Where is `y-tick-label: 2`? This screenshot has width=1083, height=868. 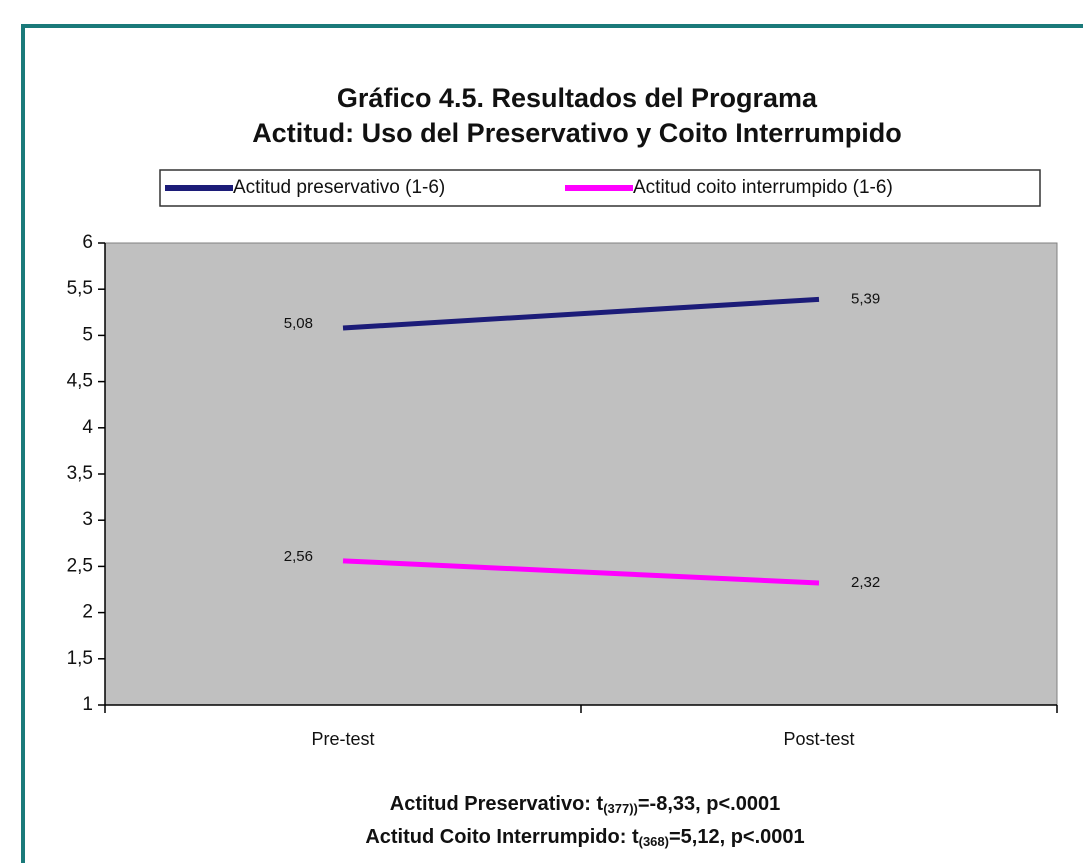
y-tick-label: 2 is located at coordinates (87, 612).